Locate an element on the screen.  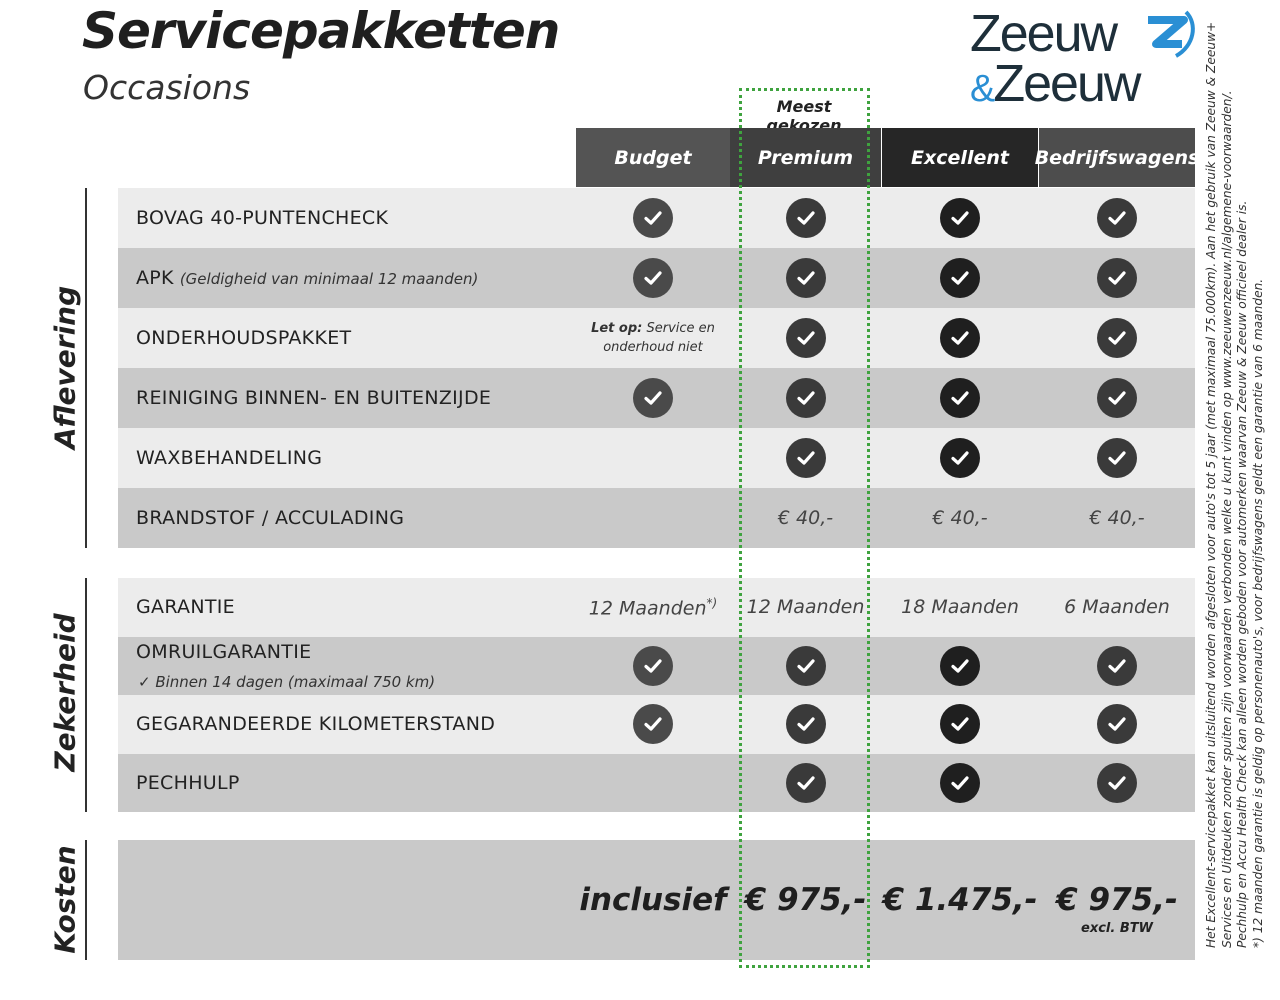
cell-value: 12 Maanden is located at coordinates (805, 607).